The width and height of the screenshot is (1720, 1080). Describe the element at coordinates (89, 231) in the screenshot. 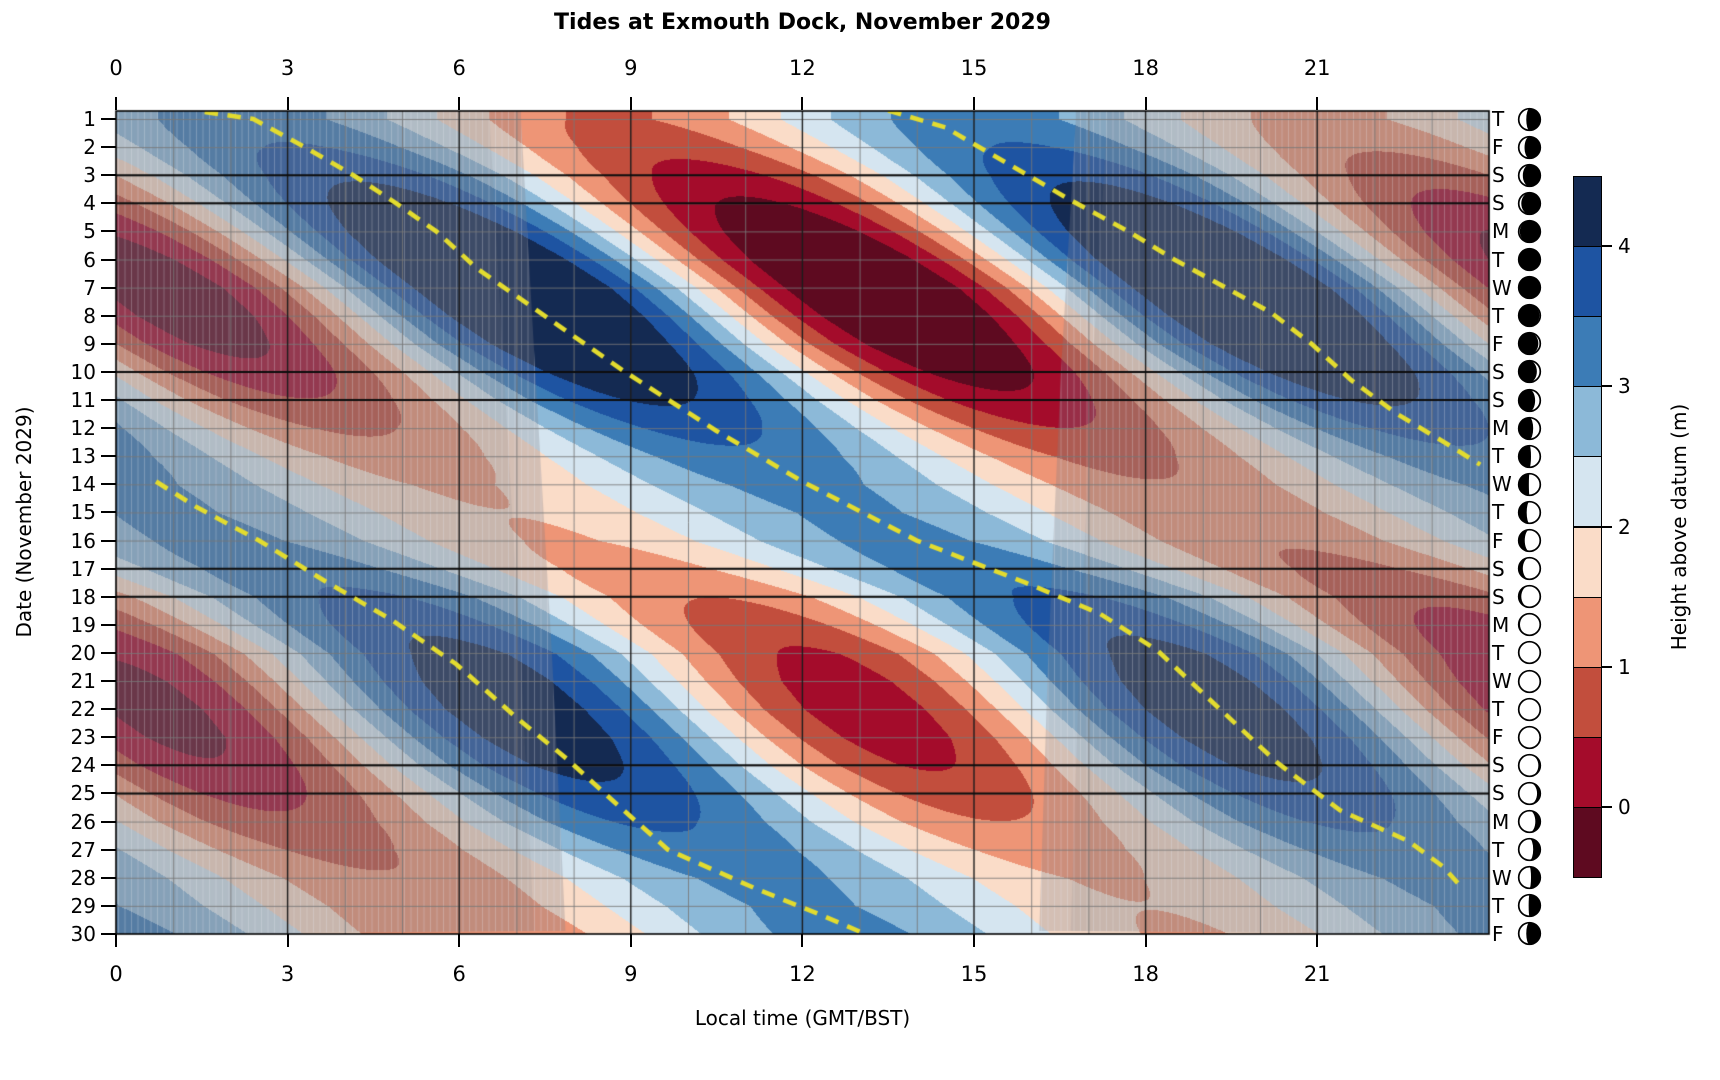

I see `y-tick-label: 5` at that location.